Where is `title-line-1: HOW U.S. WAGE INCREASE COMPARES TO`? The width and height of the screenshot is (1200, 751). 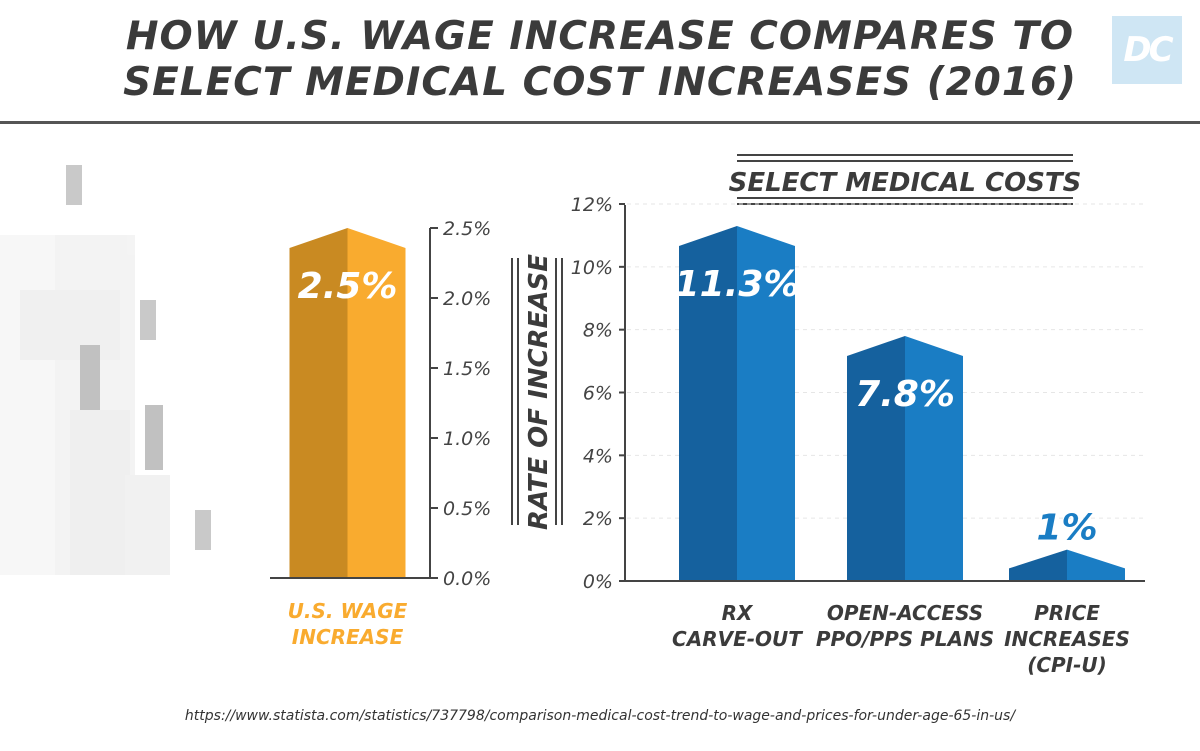
title-line-1: HOW U.S. WAGE INCREASE COMPARES TO is located at coordinates (600, 36).